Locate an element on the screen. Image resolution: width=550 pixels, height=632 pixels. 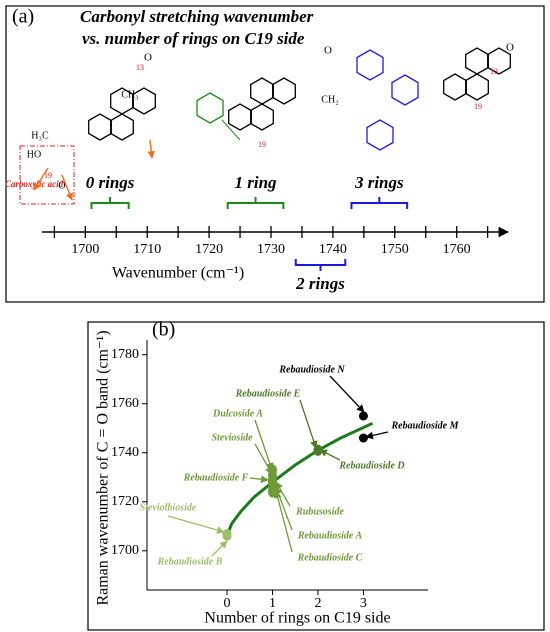
x-tick-label: 1750 is located at coordinates (395, 249).